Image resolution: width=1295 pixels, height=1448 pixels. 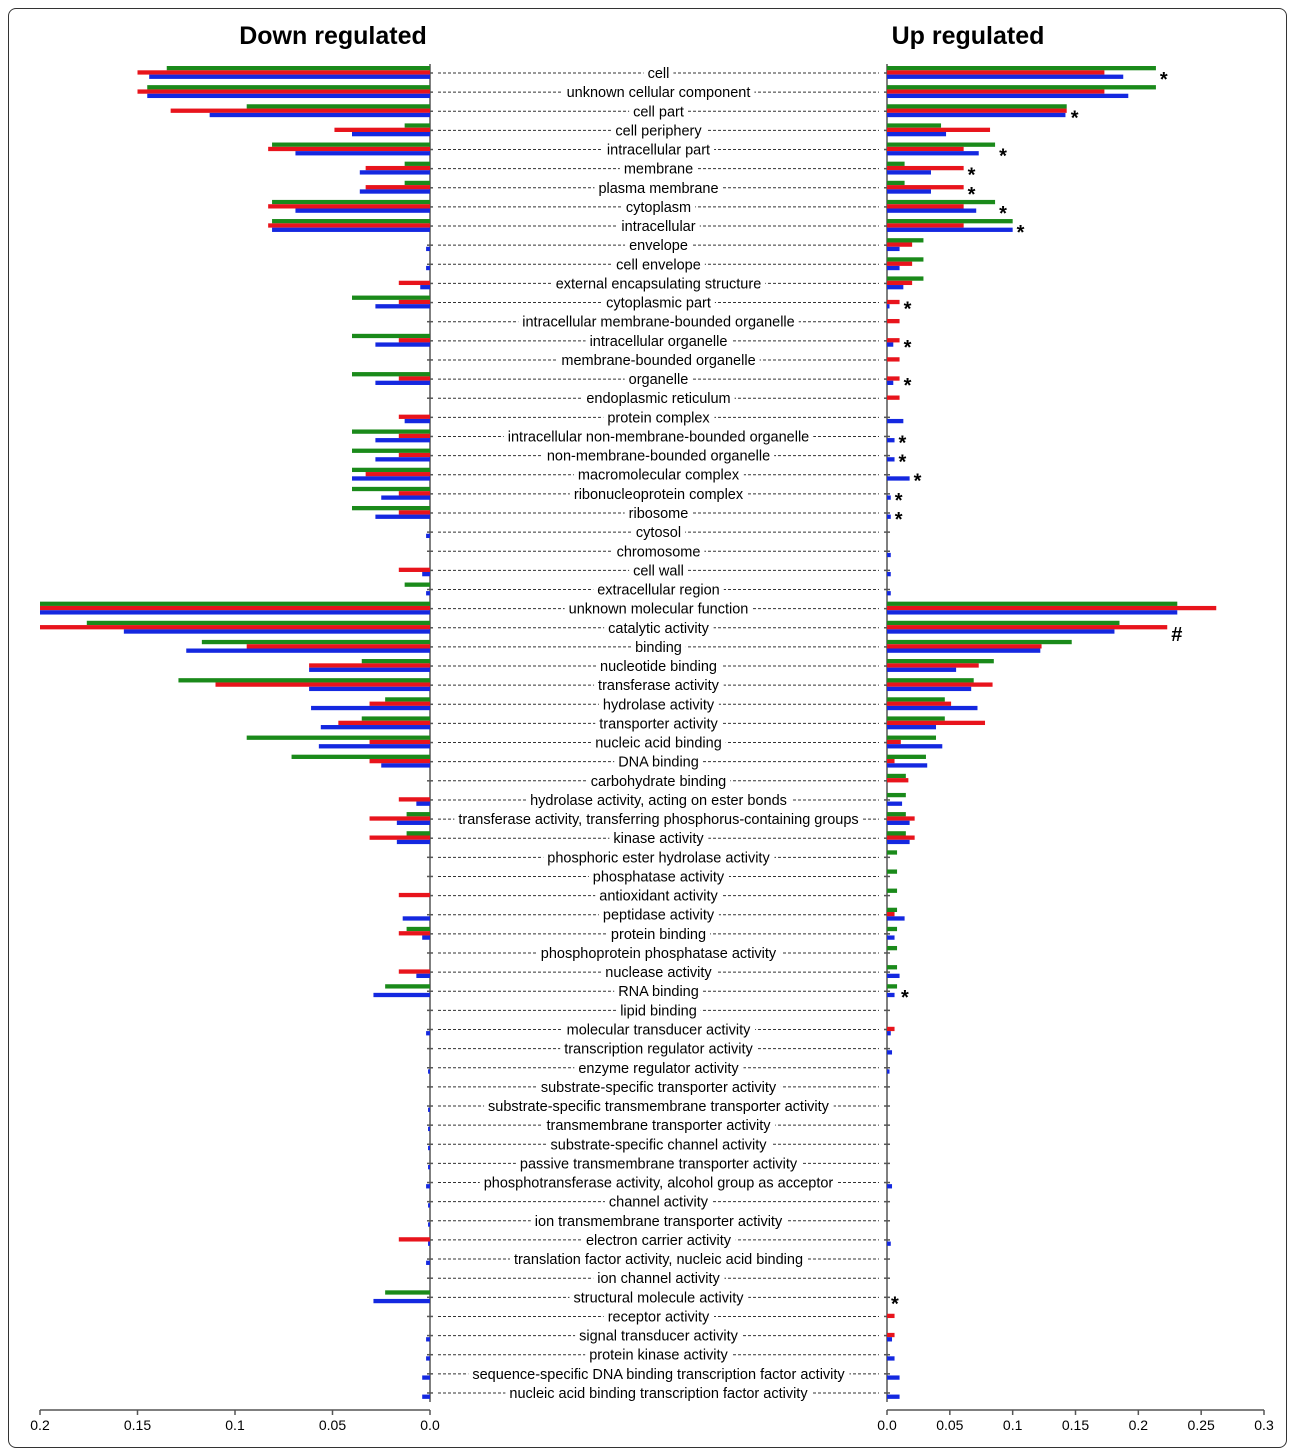 I want to click on down-x-tick-label: 0.05, so click(x=332, y=1425).